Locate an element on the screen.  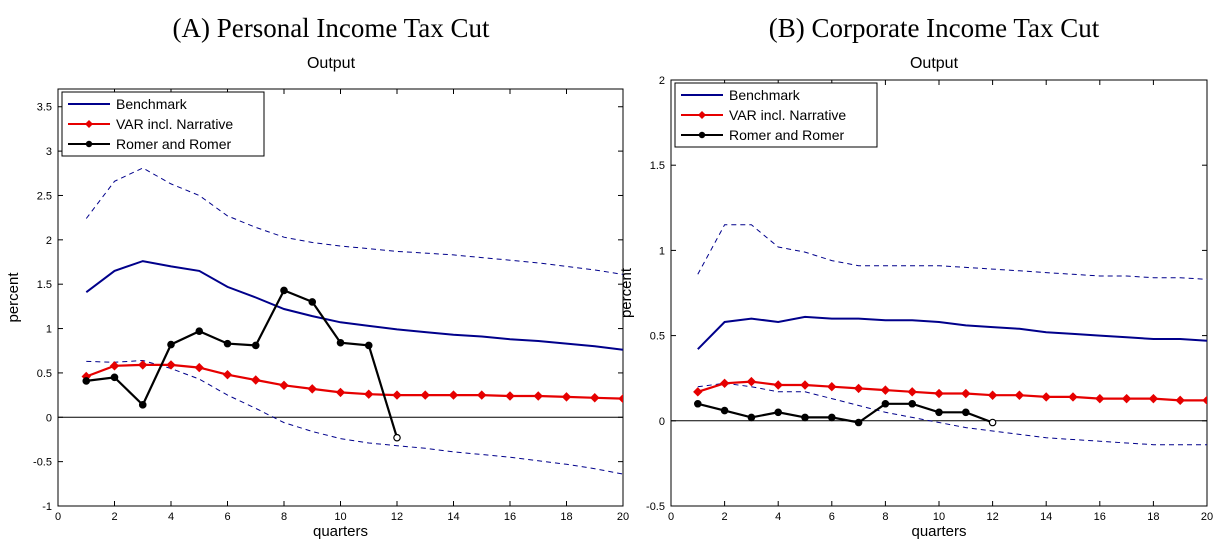
x-tick-label: 6 is located at coordinates (832, 517).